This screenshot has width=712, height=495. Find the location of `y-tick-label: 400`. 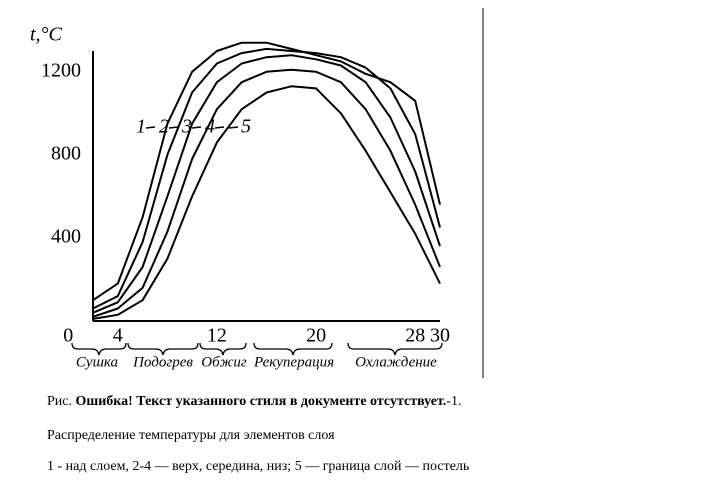

y-tick-label: 400 is located at coordinates (66, 237).